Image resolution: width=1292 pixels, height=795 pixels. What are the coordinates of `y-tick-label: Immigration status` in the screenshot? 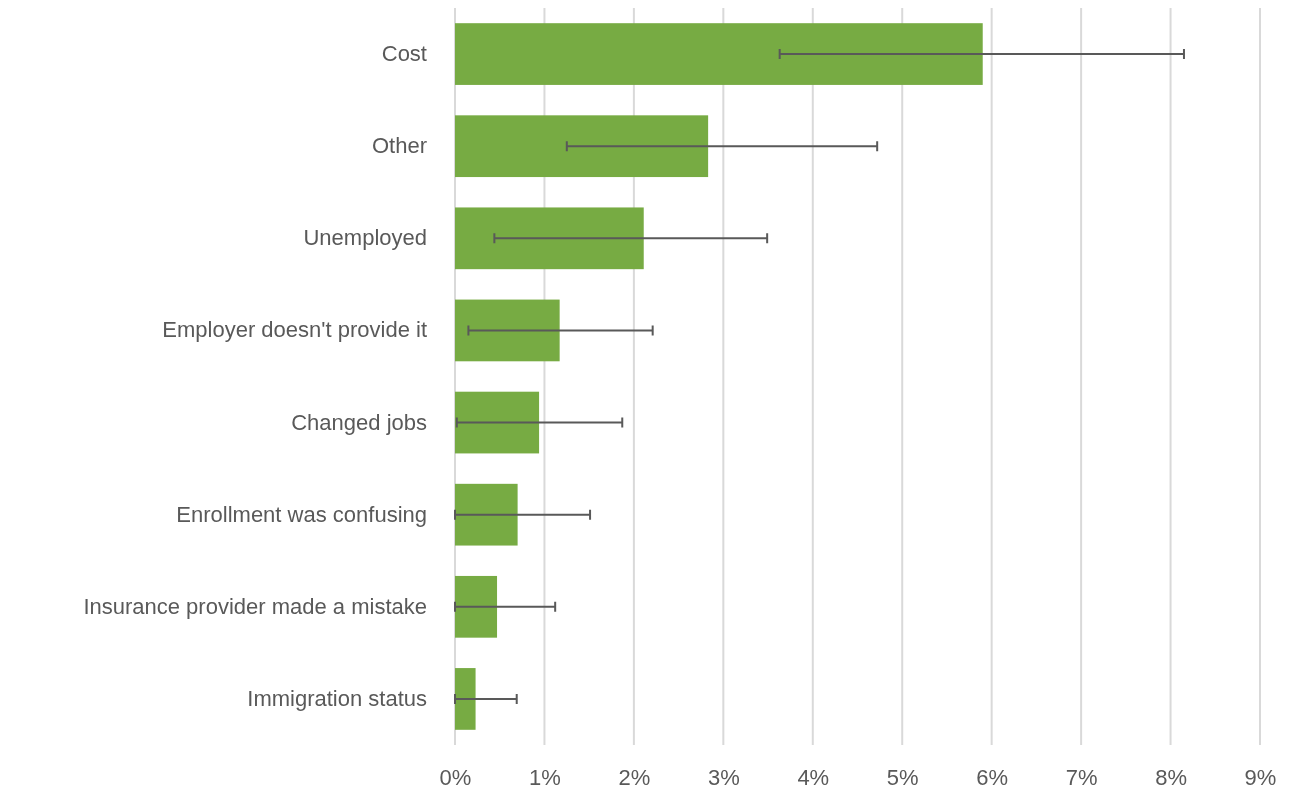 It's located at (337, 698).